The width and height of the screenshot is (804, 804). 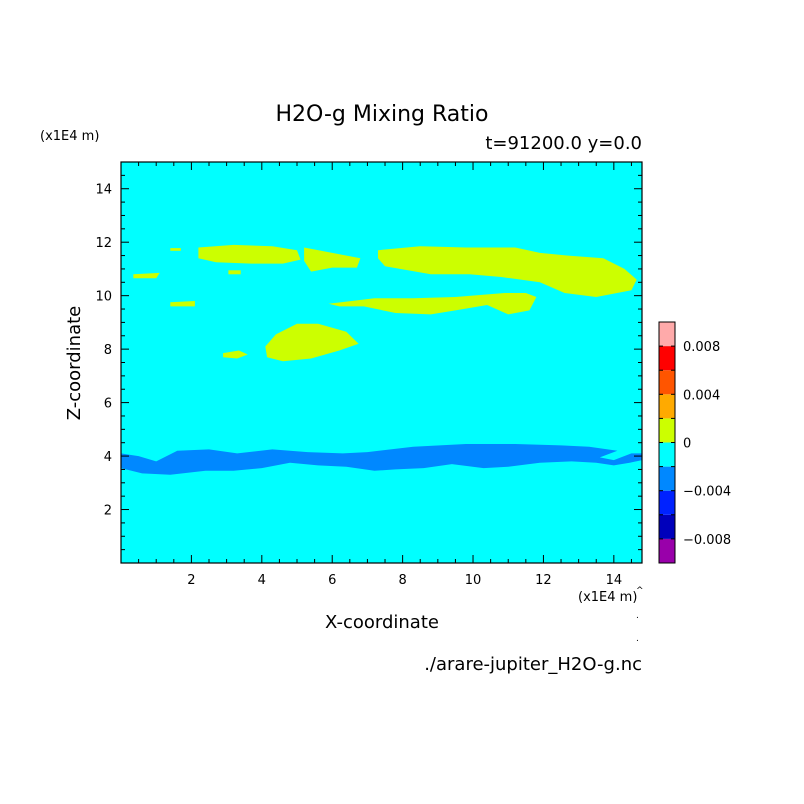 What do you see at coordinates (191, 580) in the screenshot?
I see `x-tick-label: 2` at bounding box center [191, 580].